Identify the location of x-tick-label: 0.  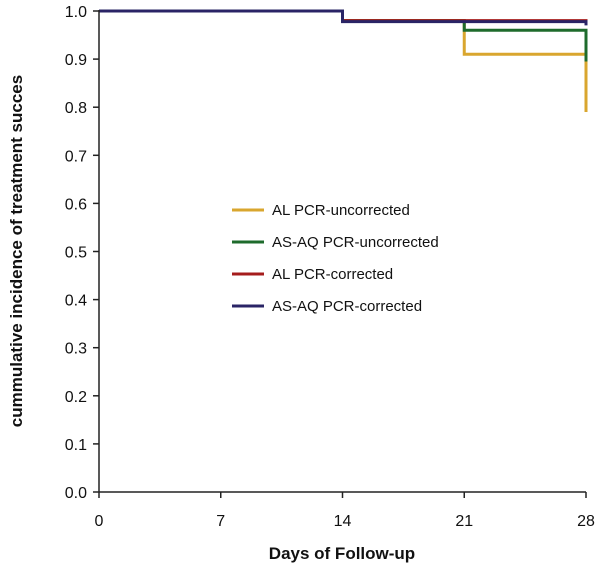
(99, 521).